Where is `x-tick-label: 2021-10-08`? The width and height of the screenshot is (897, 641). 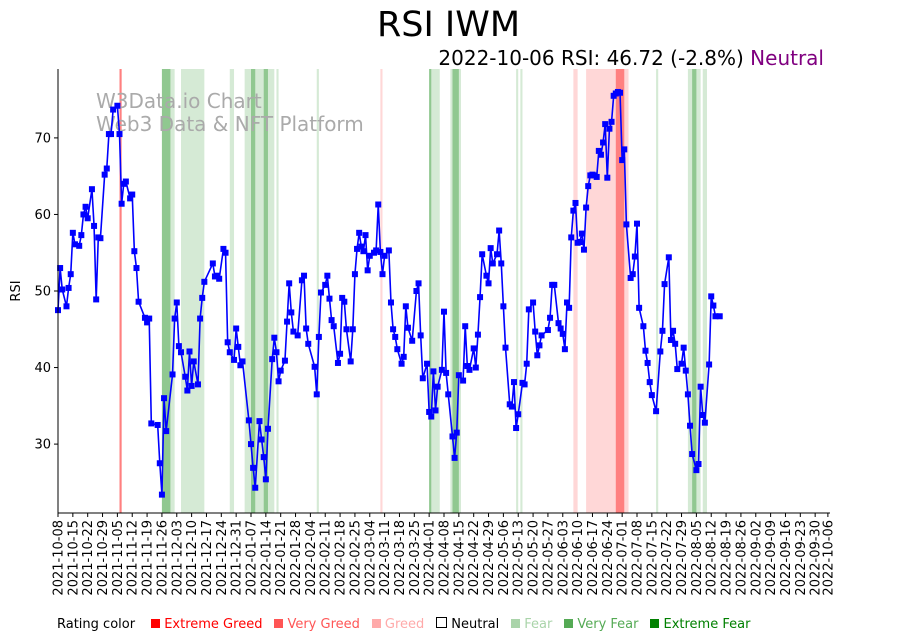
x-tick-label: 2021-10-08 is located at coordinates (59, 558).